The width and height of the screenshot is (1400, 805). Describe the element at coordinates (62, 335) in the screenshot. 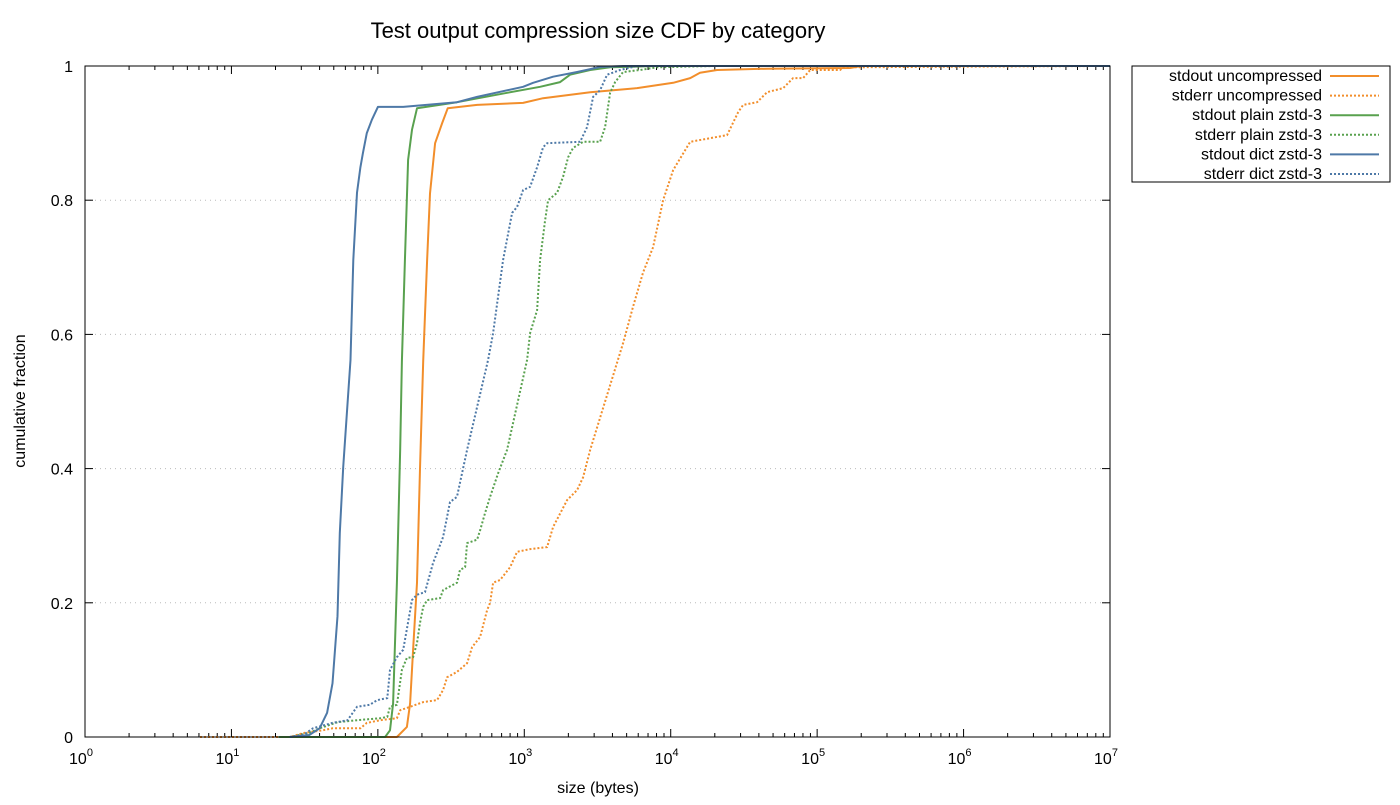

I see `y-tick-label: 0.6` at that location.